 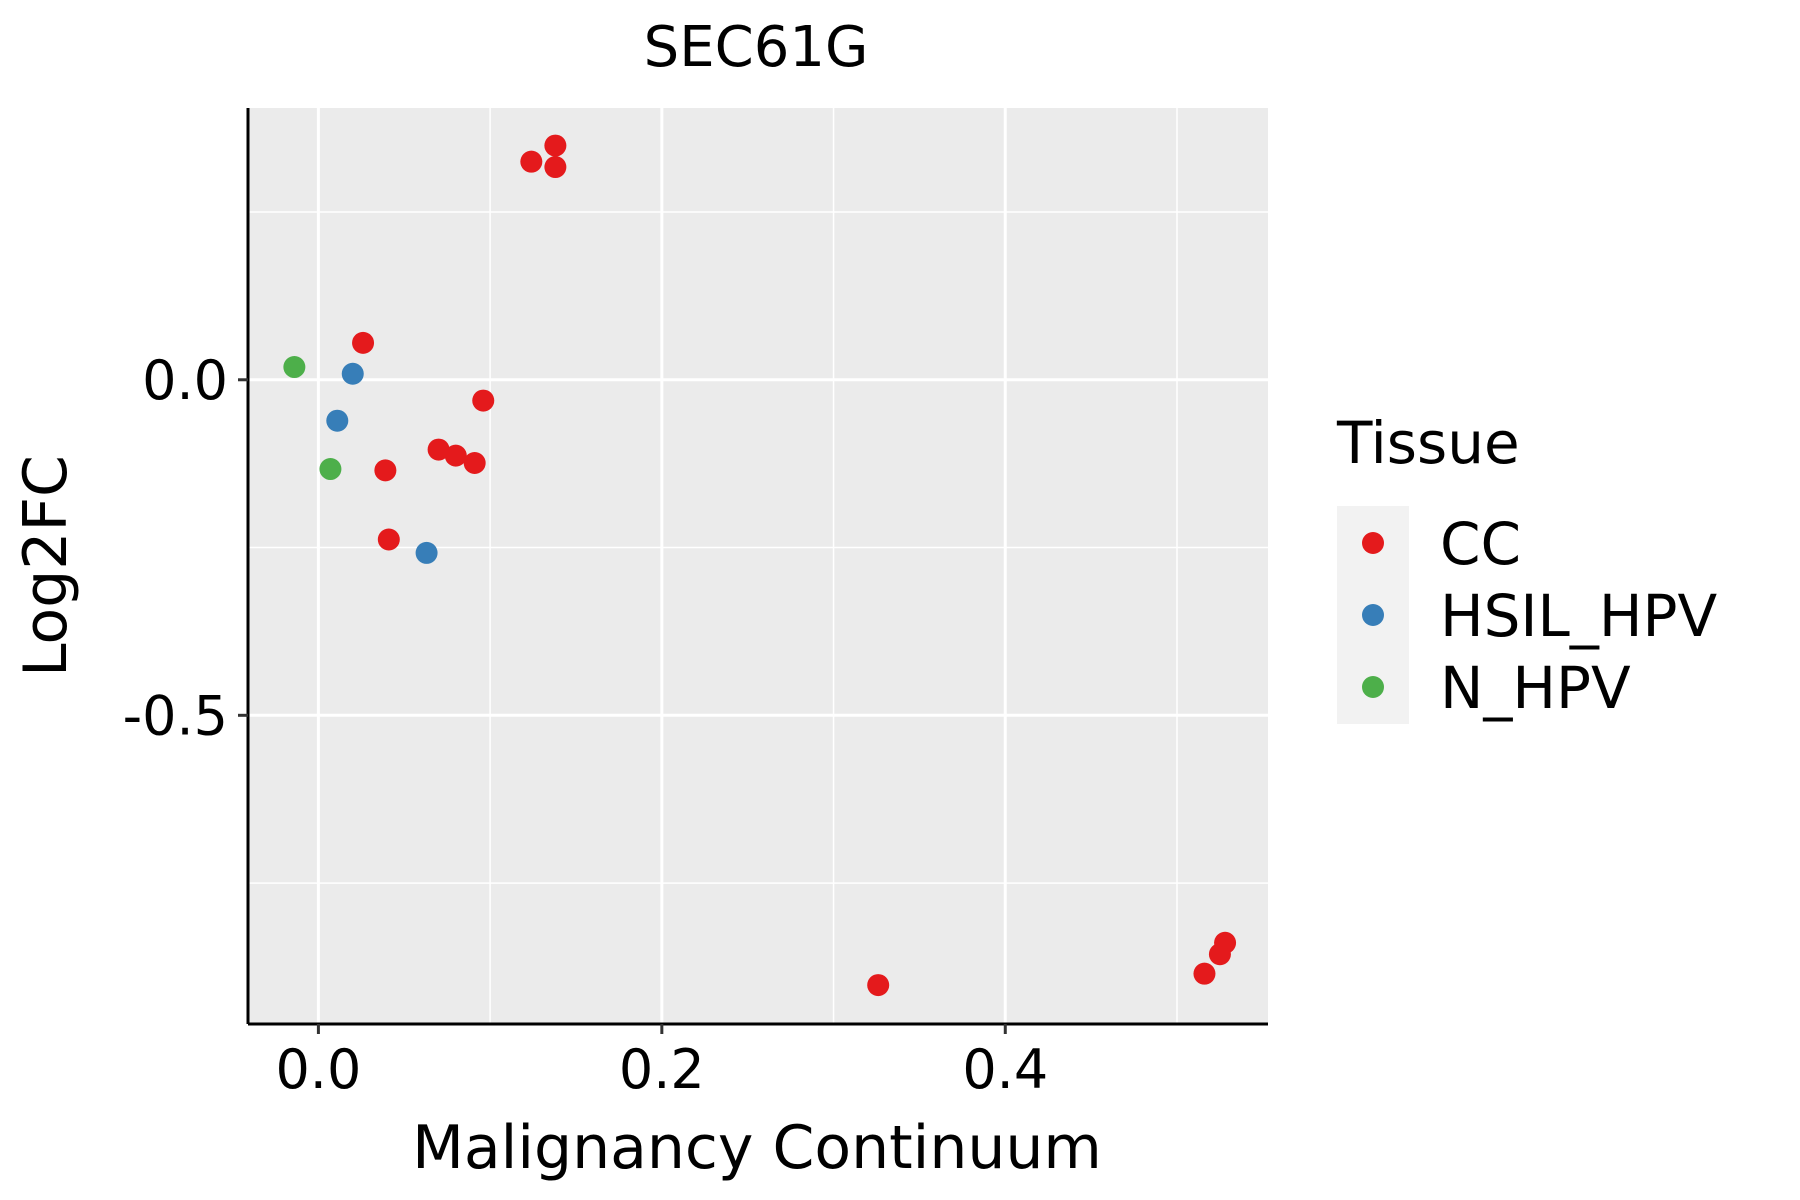 I want to click on y-tick-label: 0.0, so click(x=185, y=380).